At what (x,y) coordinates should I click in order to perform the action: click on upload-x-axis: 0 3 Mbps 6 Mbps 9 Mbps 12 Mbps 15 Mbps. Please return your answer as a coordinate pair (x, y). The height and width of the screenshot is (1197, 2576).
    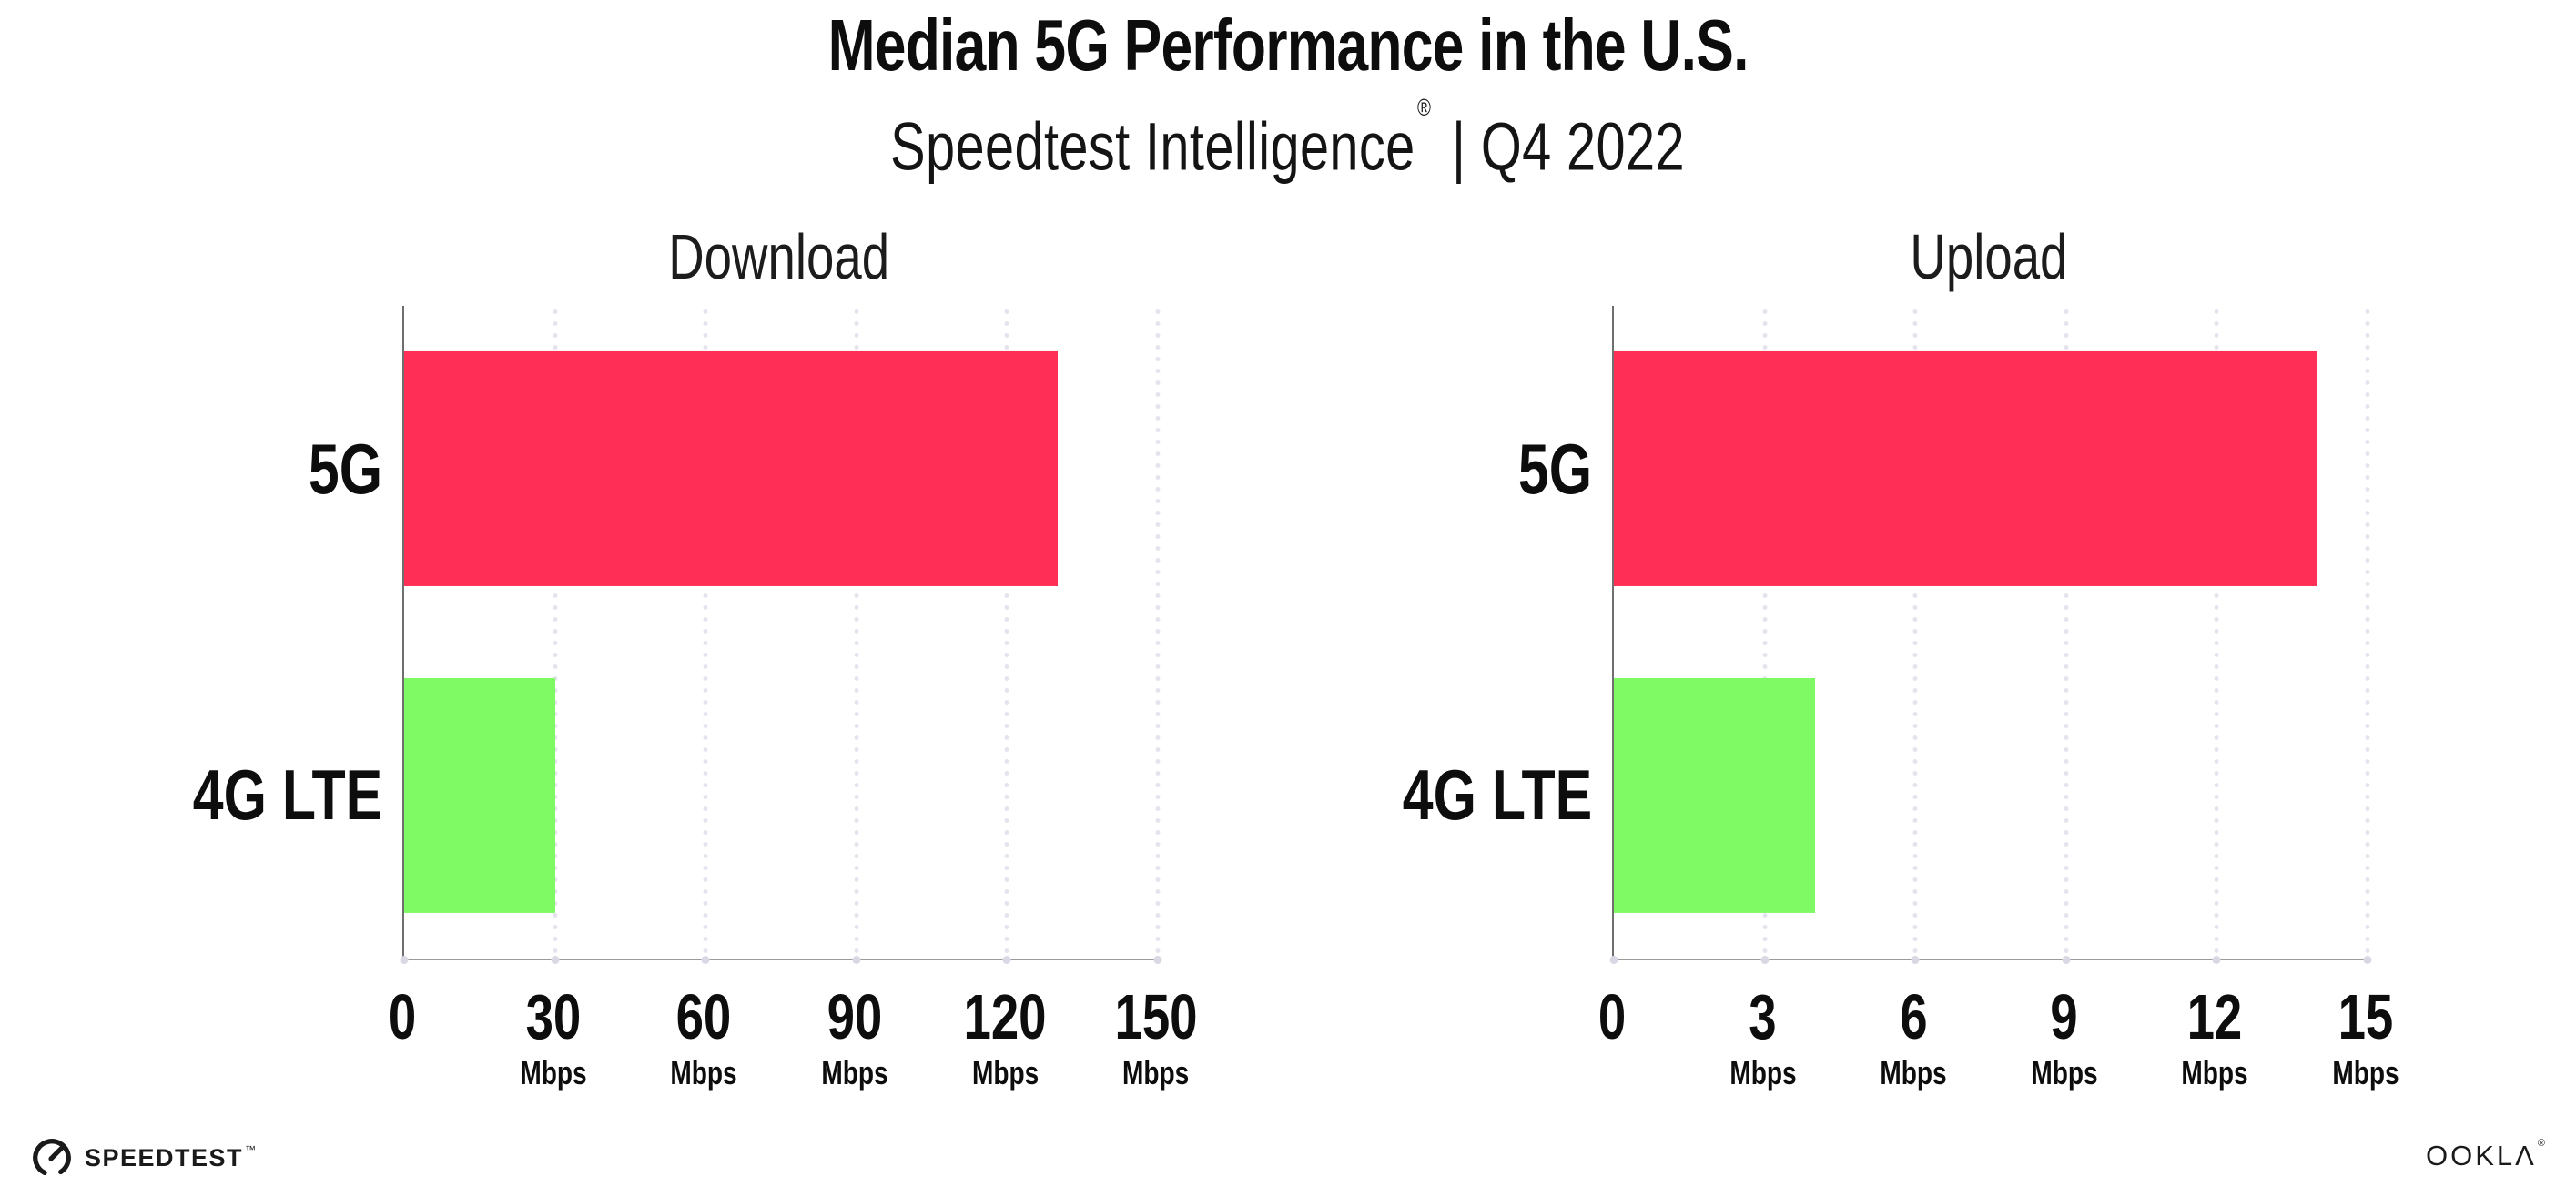
    Looking at the image, I should click on (1999, 1044).